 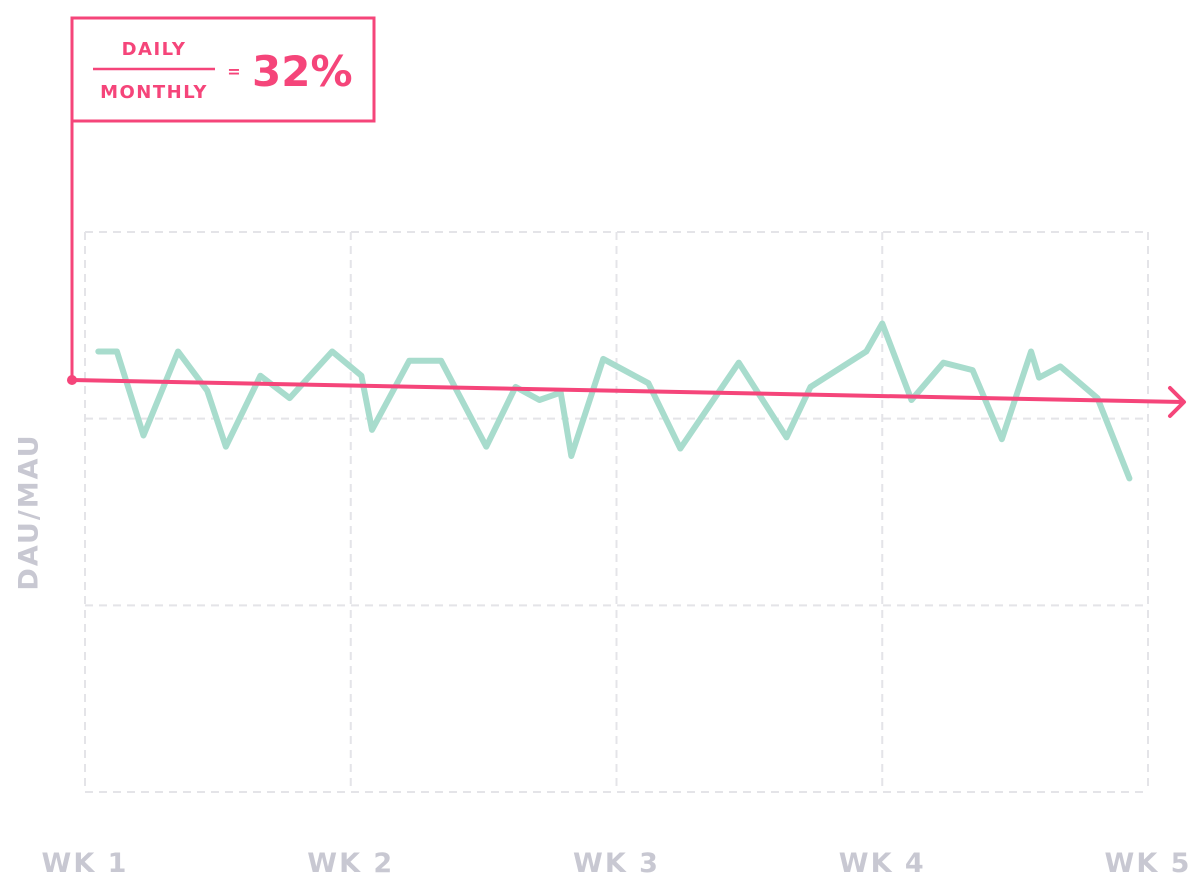 What do you see at coordinates (627, 391) in the screenshot?
I see `trend-line` at bounding box center [627, 391].